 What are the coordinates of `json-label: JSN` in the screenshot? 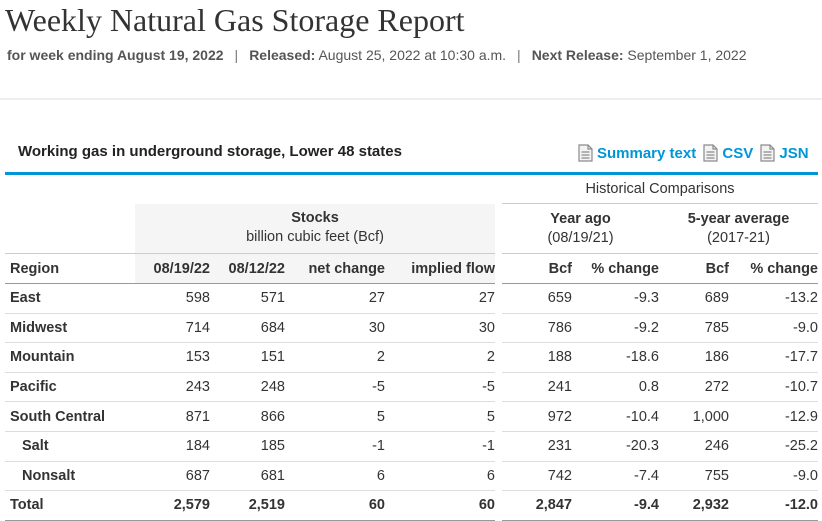 It's located at (794, 153).